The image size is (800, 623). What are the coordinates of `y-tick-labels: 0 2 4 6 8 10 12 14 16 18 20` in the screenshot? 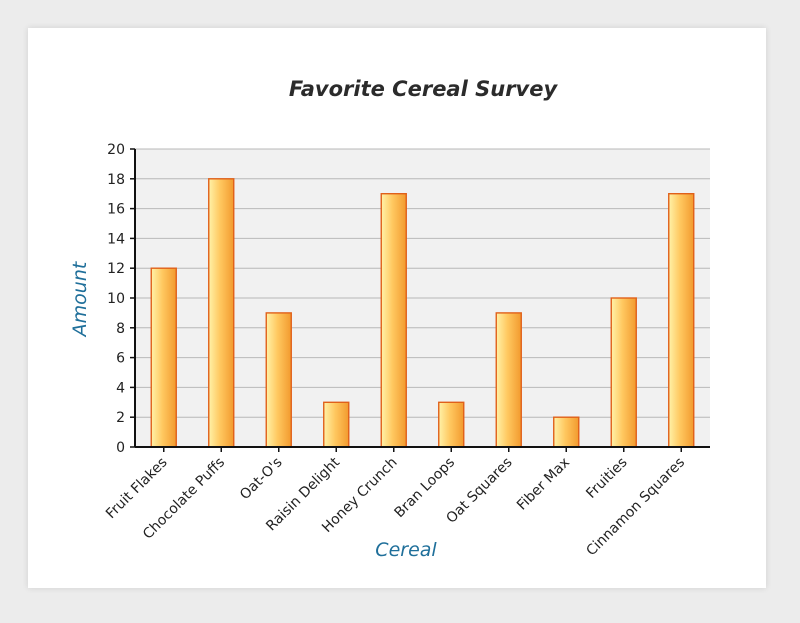 It's located at (121, 299).